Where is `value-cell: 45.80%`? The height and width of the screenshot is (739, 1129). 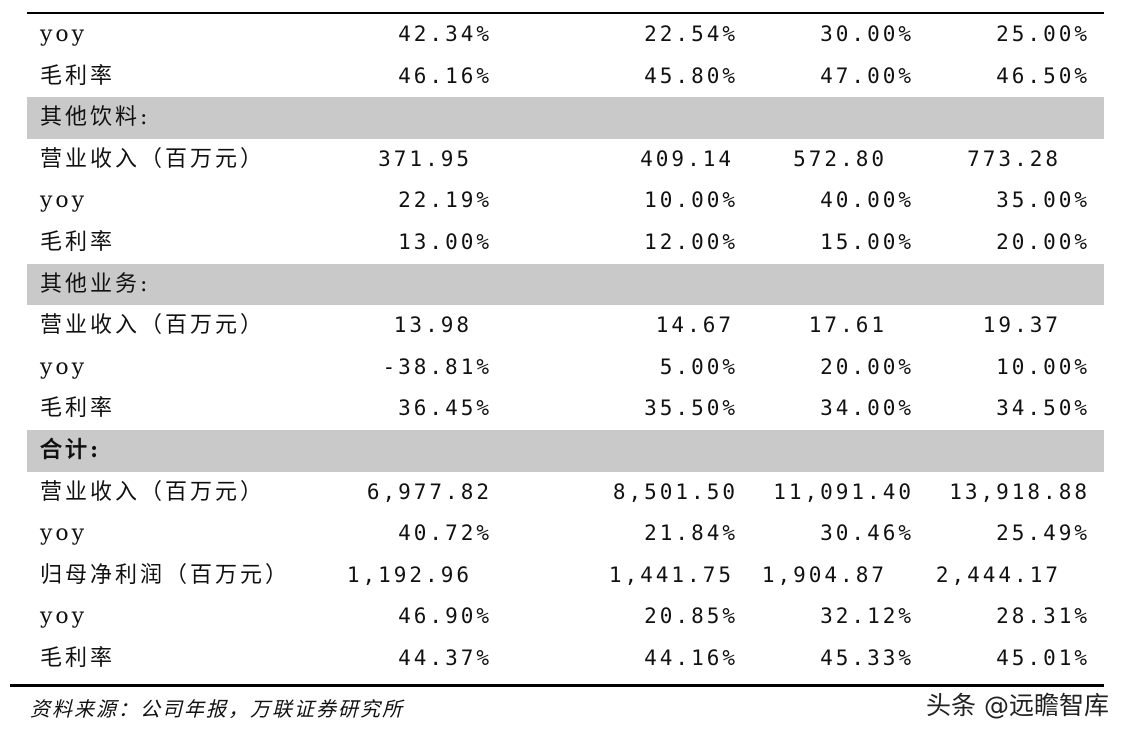 value-cell: 45.80% is located at coordinates (691, 75).